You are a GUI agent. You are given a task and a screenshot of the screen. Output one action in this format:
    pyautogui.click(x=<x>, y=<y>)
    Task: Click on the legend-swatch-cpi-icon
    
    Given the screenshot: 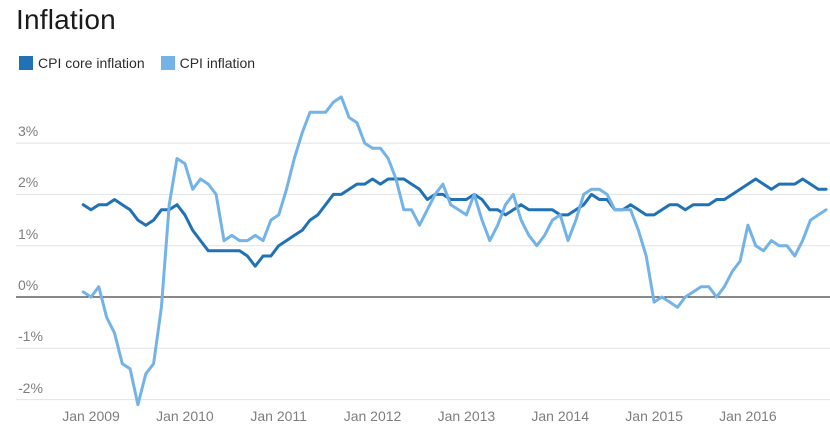 What is the action you would take?
    pyautogui.click(x=167, y=63)
    